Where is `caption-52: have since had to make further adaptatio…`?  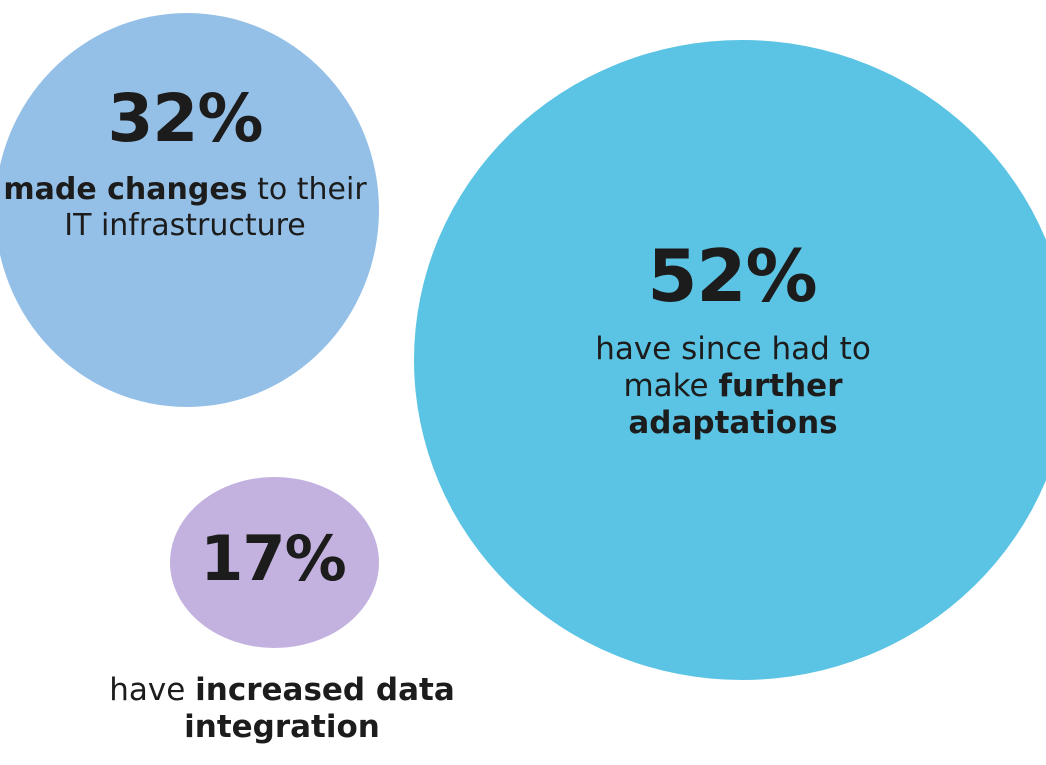
caption-52: have since had to make further adaptatio… is located at coordinates (733, 387).